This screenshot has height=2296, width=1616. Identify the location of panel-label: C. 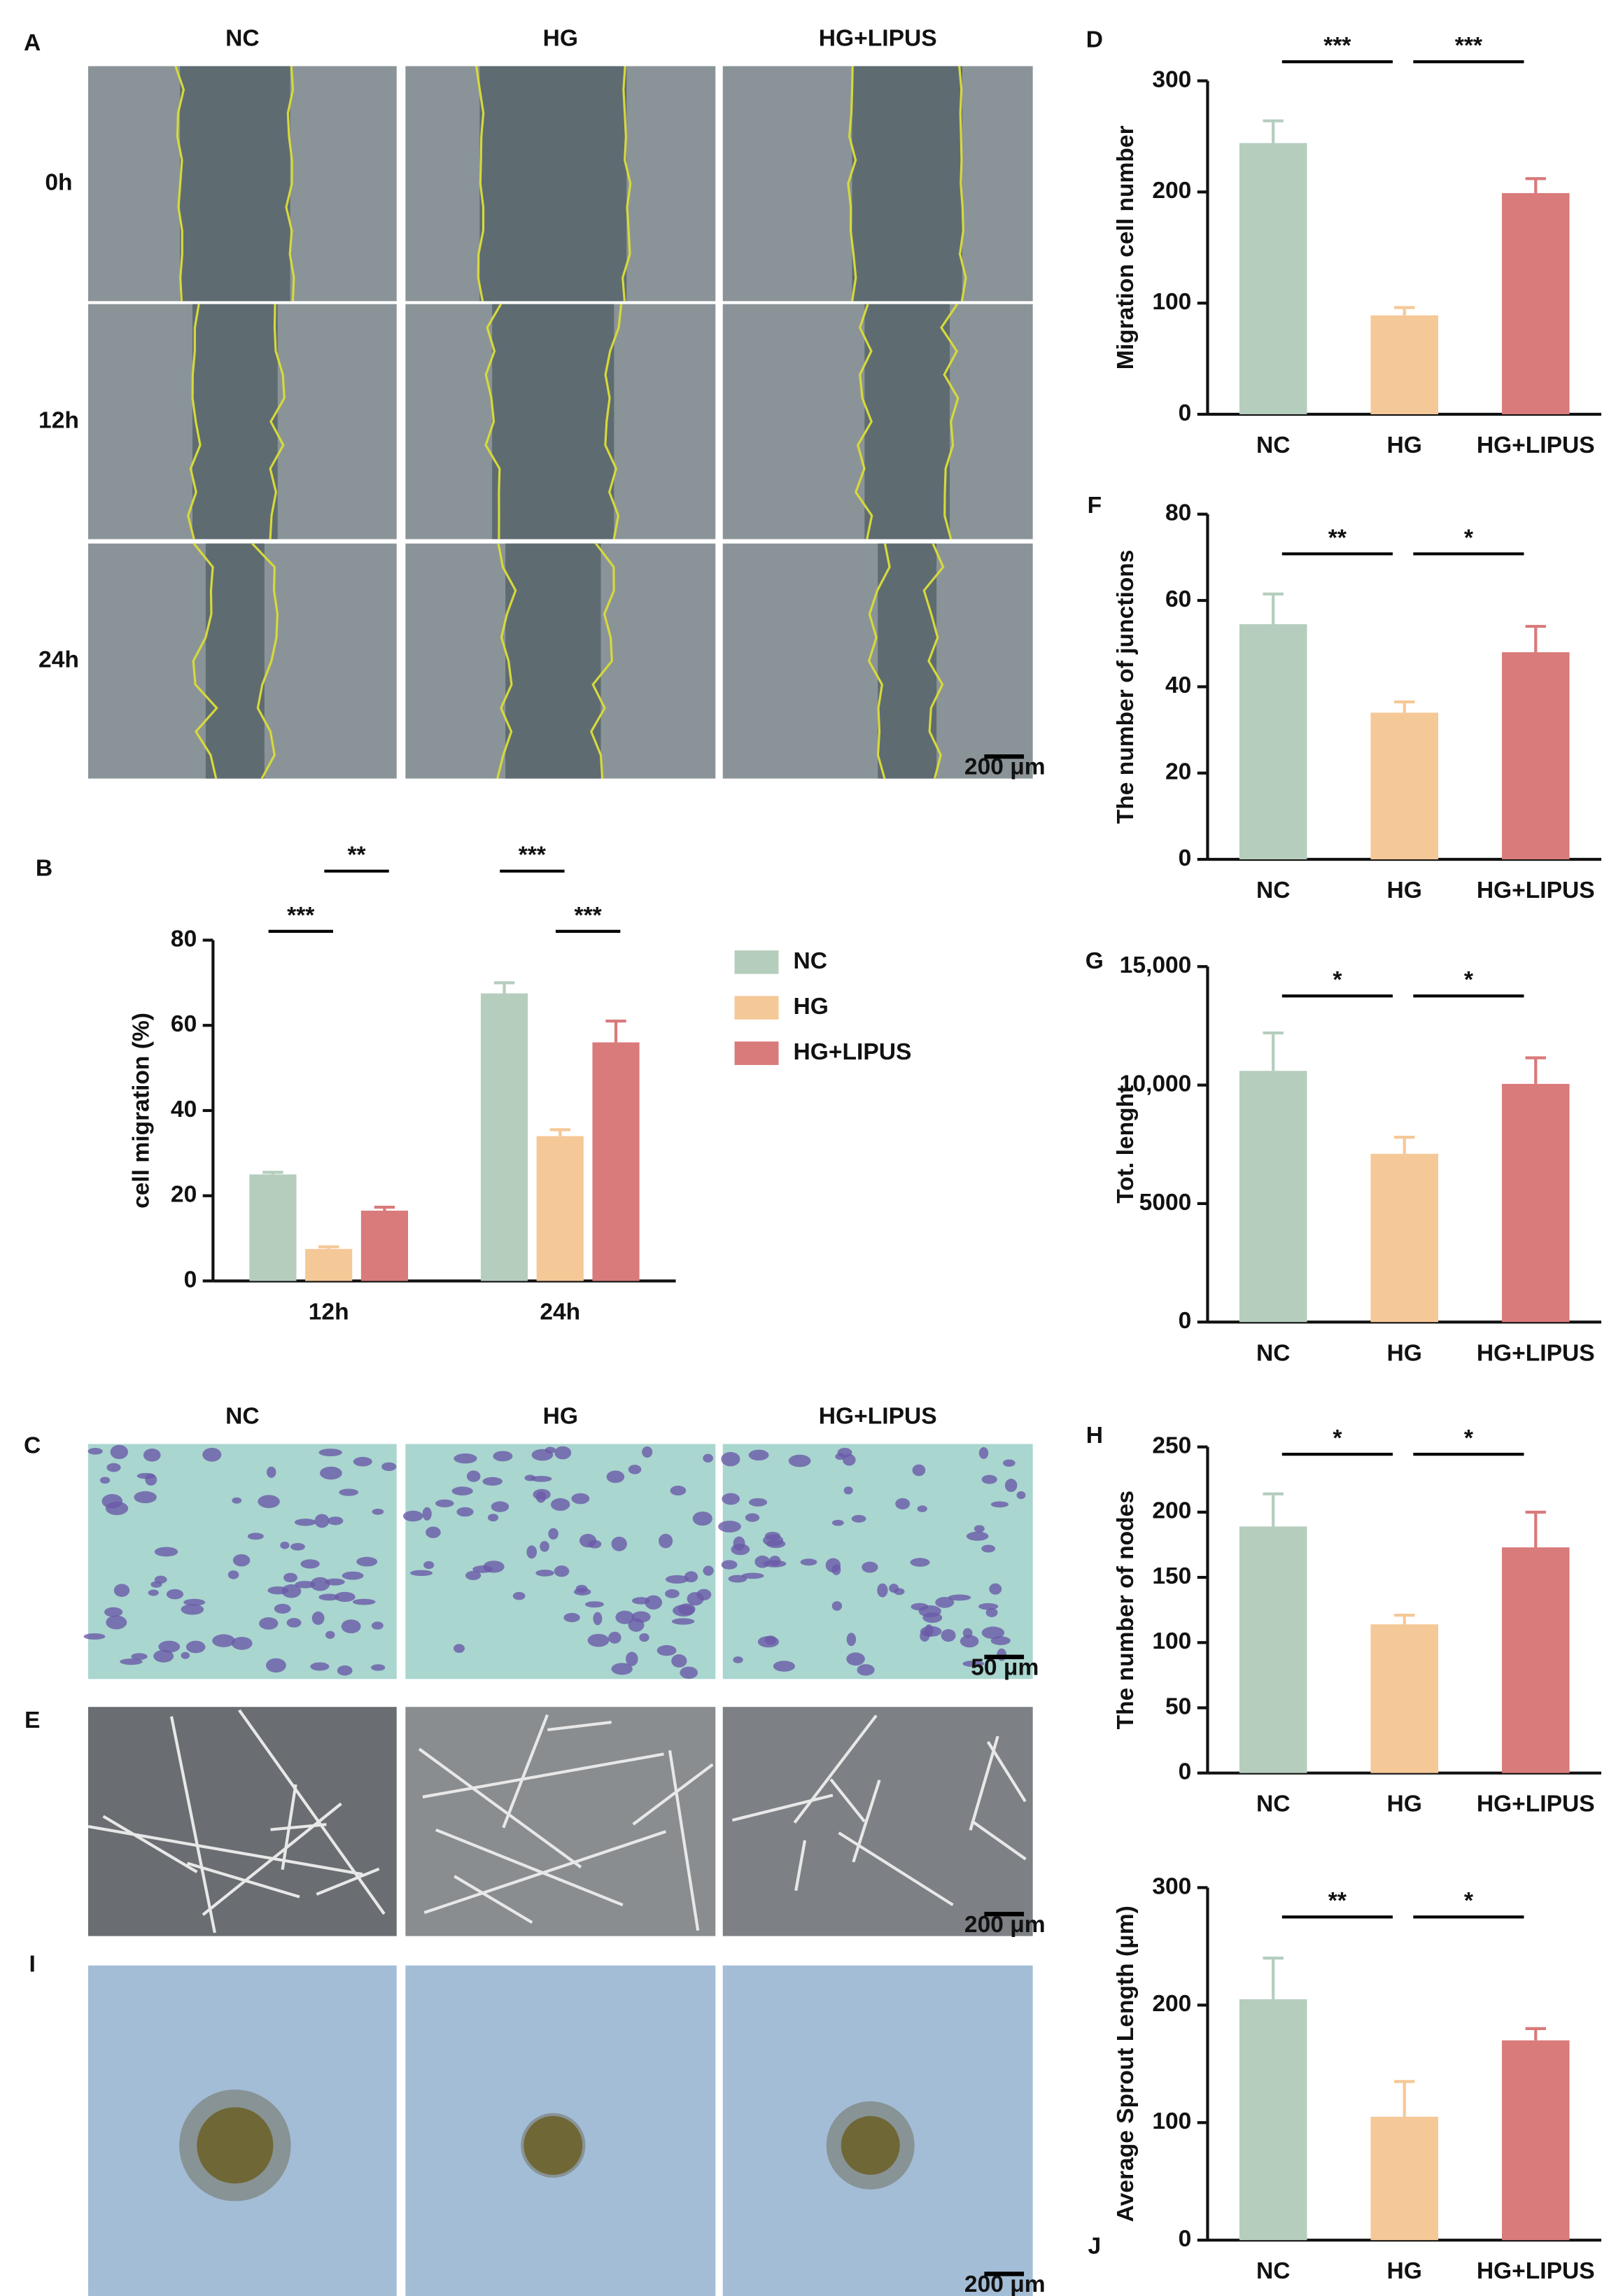
(33, 1446).